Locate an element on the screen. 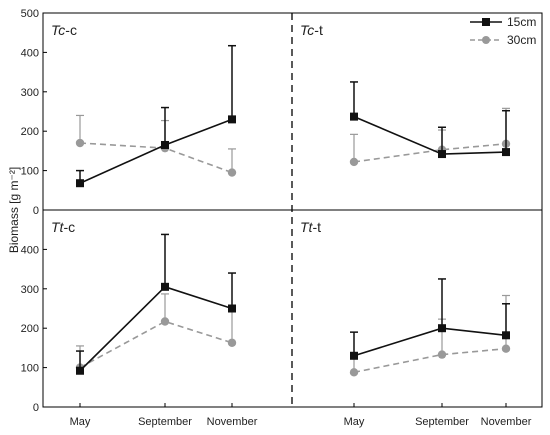 This screenshot has height=435, width=550. panel-title: Tc-t is located at coordinates (311, 30).